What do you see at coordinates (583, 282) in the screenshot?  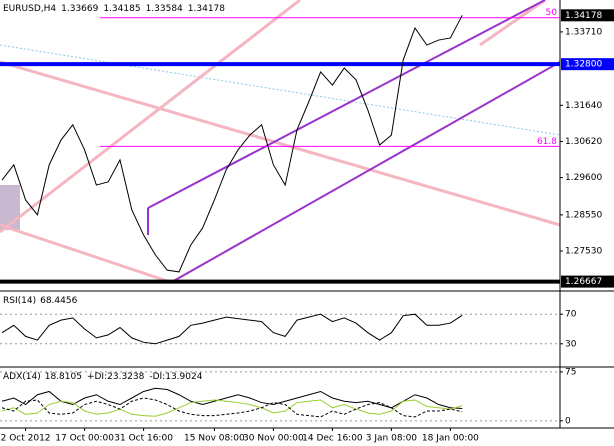 I see `price-label: 1.26667` at bounding box center [583, 282].